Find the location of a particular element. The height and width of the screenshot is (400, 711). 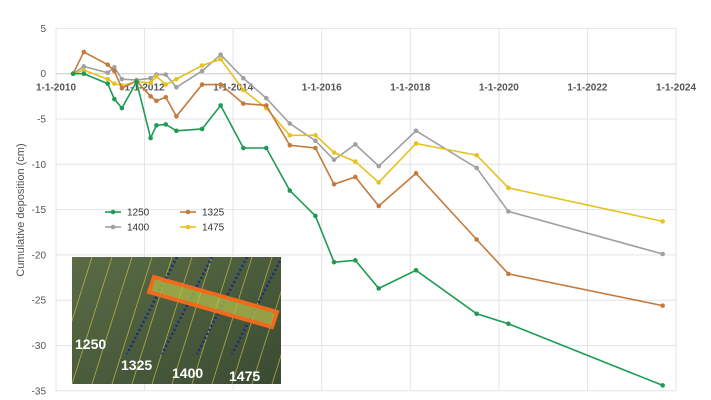

x-tick-label: 1-1-2012 is located at coordinates (145, 88).